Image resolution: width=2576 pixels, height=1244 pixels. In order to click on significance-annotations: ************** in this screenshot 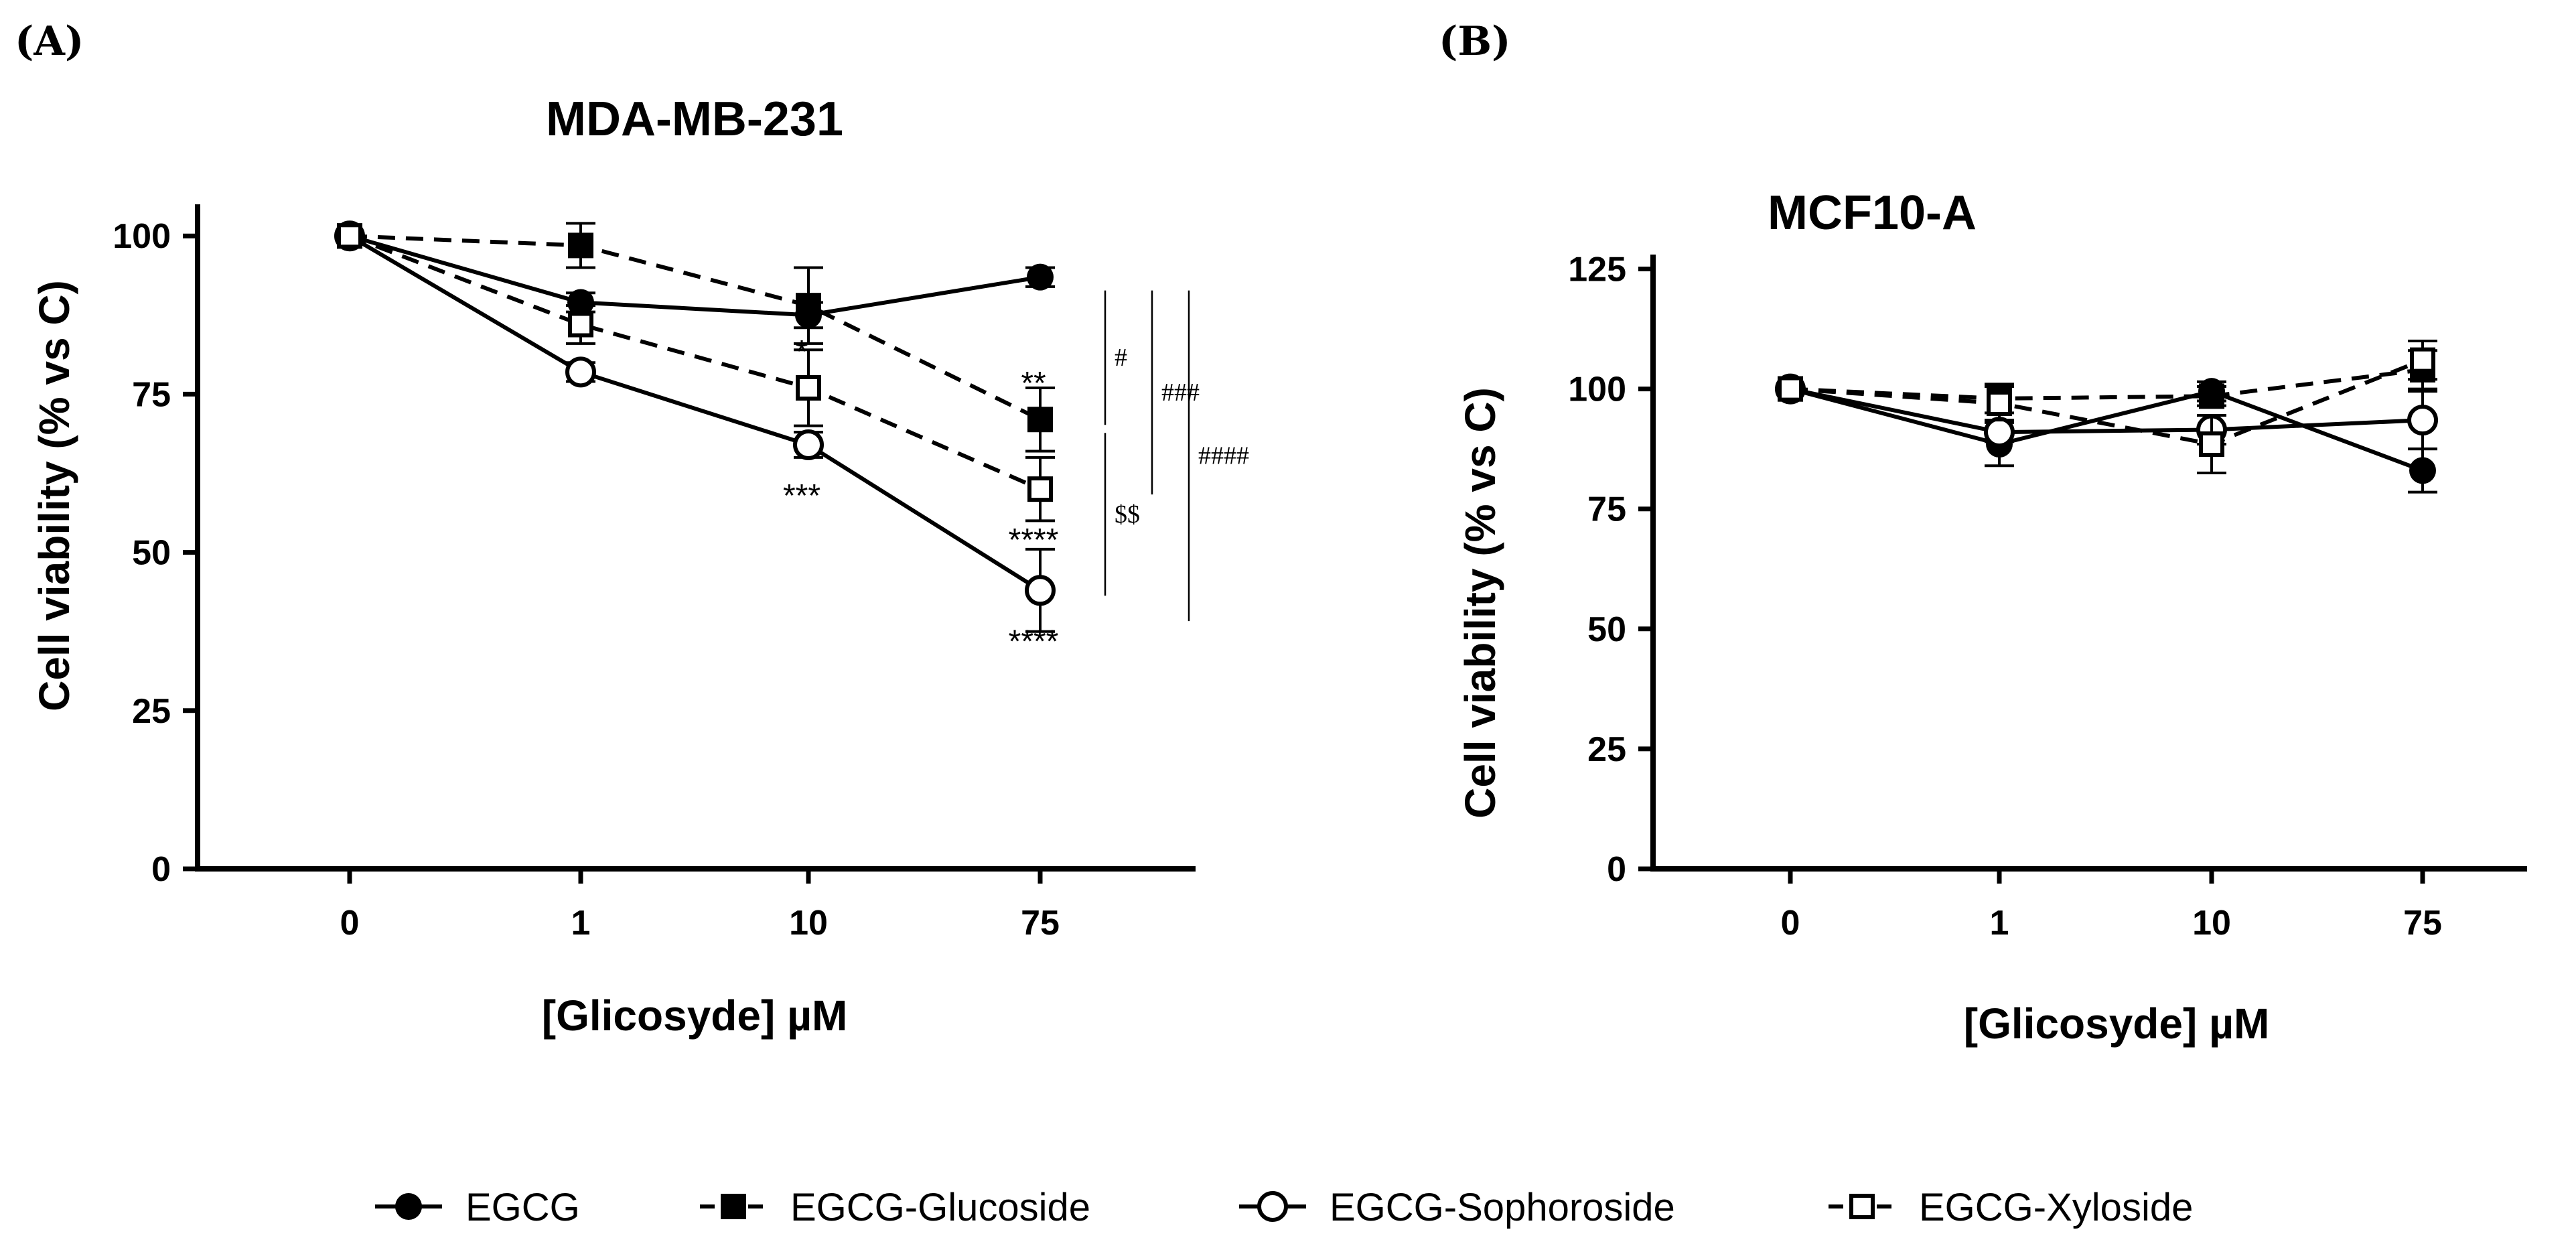, I will do `click(920, 496)`.